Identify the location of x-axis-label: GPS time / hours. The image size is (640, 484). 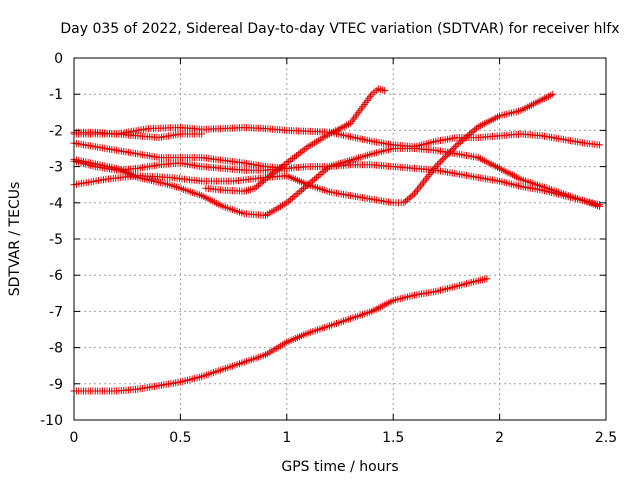
(339, 467).